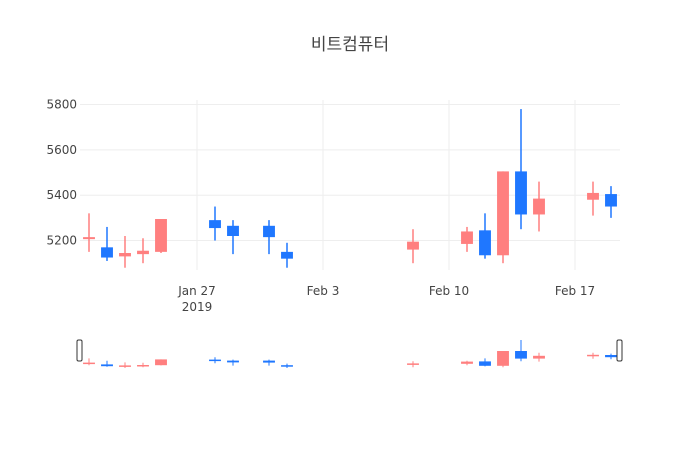  I want to click on x-tick-label: Feb 10, so click(449, 291).